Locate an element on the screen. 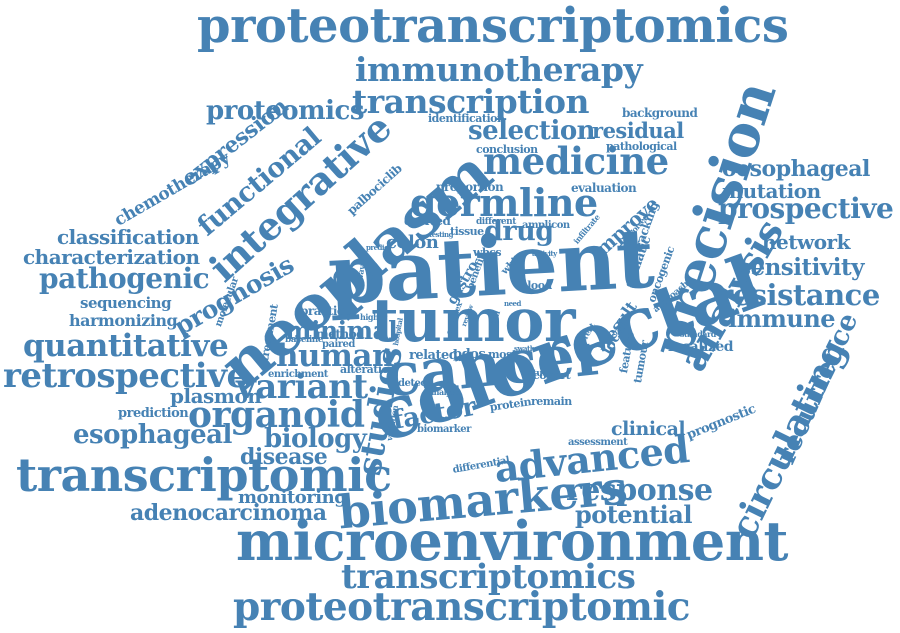 The height and width of the screenshot is (633, 900). word-practice: practice is located at coordinates (325, 311).